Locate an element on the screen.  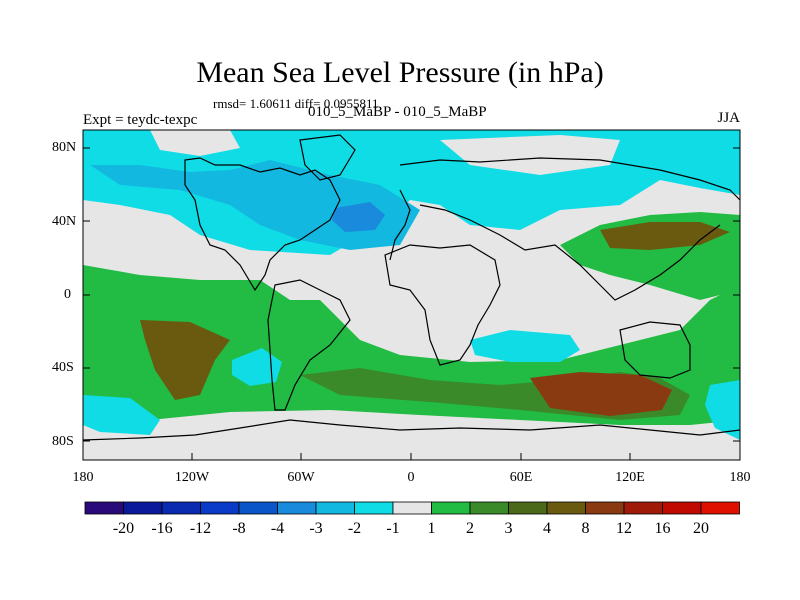
x-tick-label-60w: 60W is located at coordinates (301, 477).